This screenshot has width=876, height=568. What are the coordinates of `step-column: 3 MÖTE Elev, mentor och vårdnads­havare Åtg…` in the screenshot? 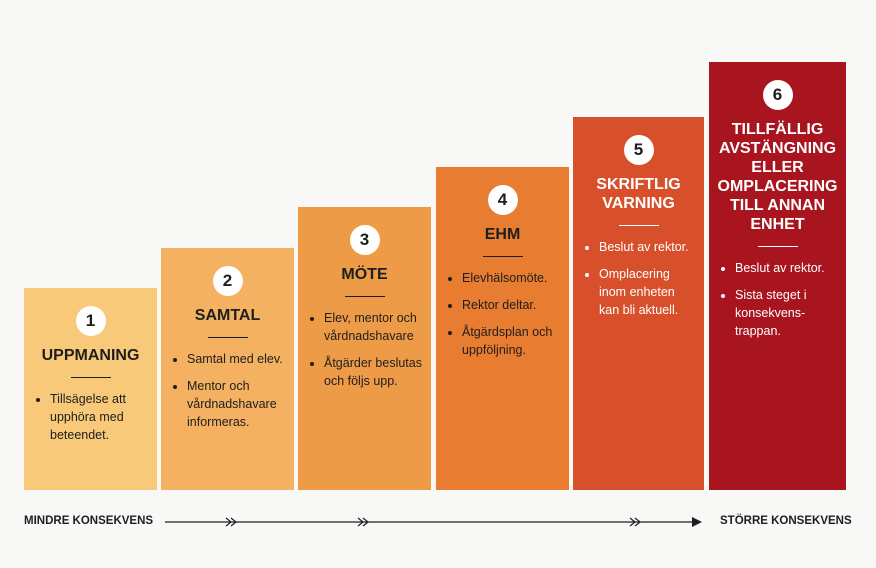 It's located at (364, 348).